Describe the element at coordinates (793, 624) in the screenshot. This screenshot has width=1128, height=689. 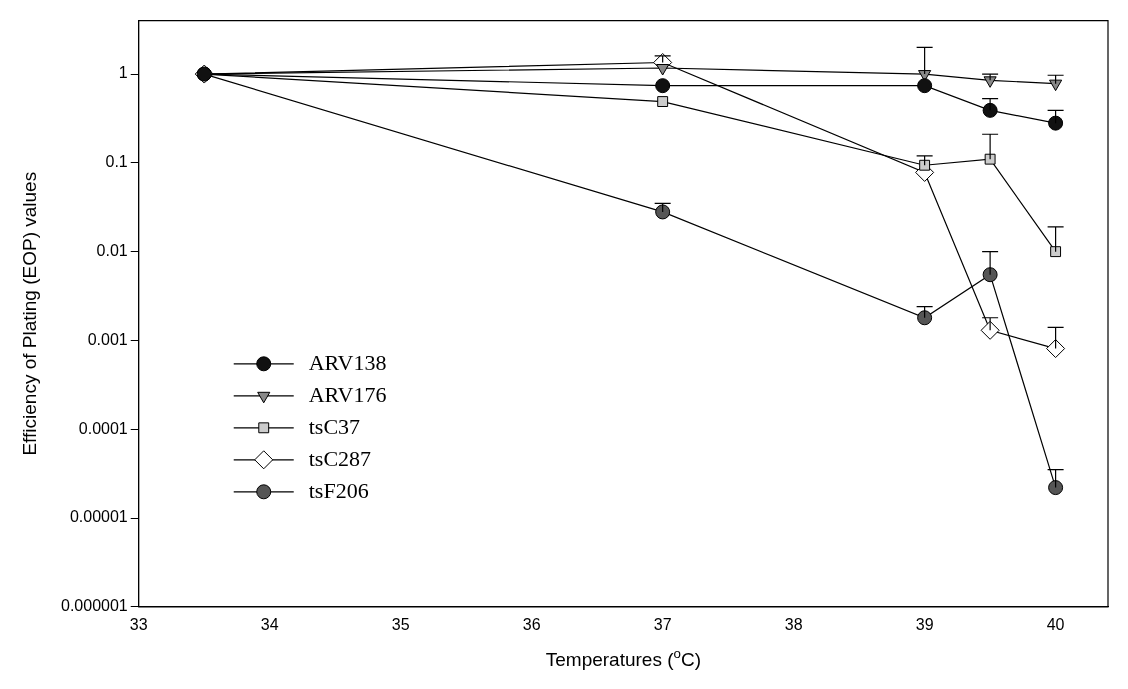
I see `x-tick-label: 38` at that location.